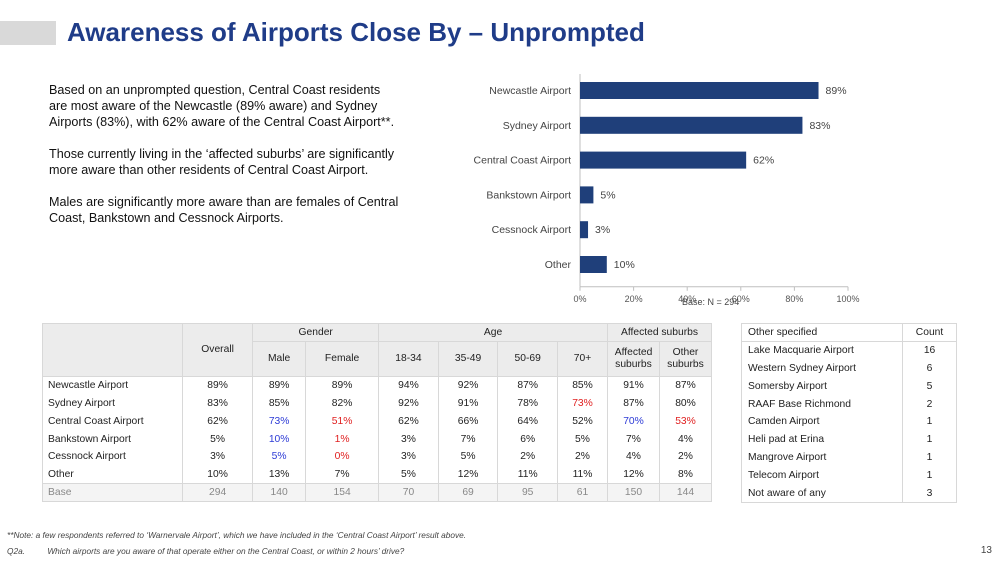  What do you see at coordinates (929, 368) in the screenshot?
I see `other-airport-count: 6` at bounding box center [929, 368].